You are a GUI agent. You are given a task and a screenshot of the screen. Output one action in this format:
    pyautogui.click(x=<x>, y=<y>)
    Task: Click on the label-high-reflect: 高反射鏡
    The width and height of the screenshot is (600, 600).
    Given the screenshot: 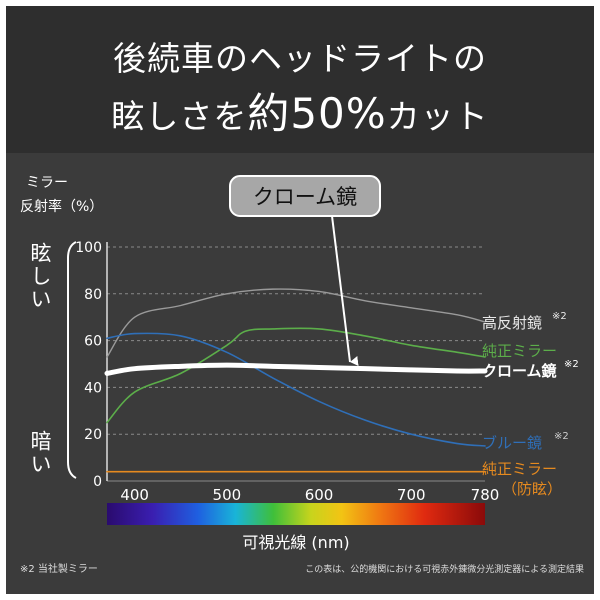 What is the action you would take?
    pyautogui.click(x=512, y=323)
    